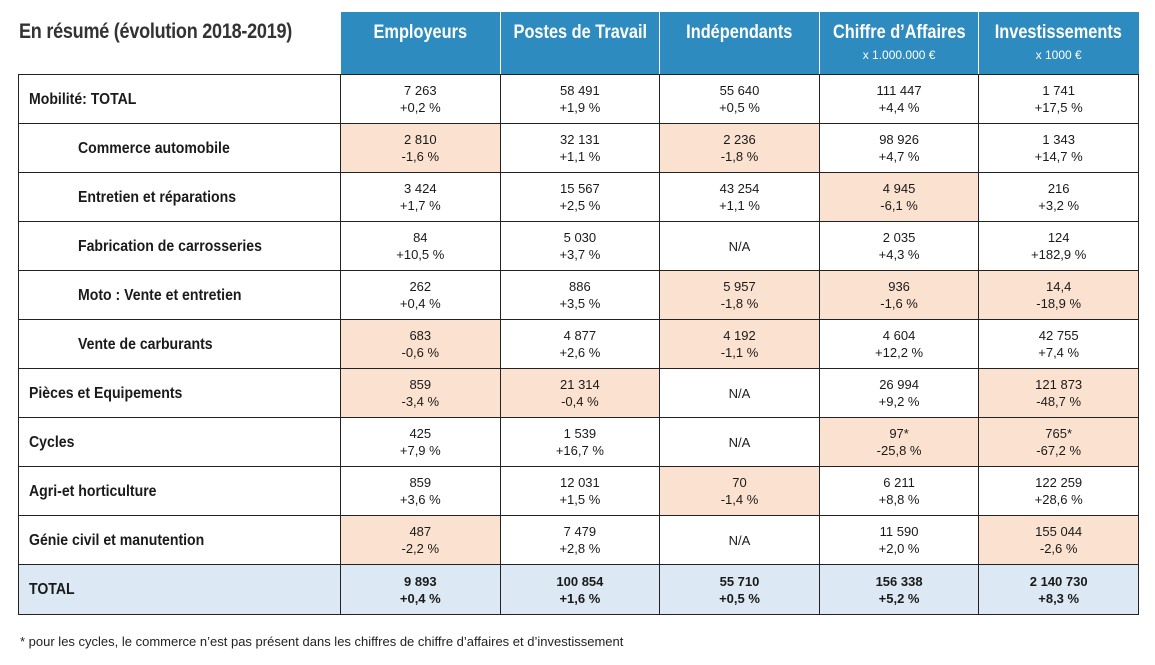 The image size is (1155, 665). I want to click on column-header-label: Investissements, so click(1059, 32).